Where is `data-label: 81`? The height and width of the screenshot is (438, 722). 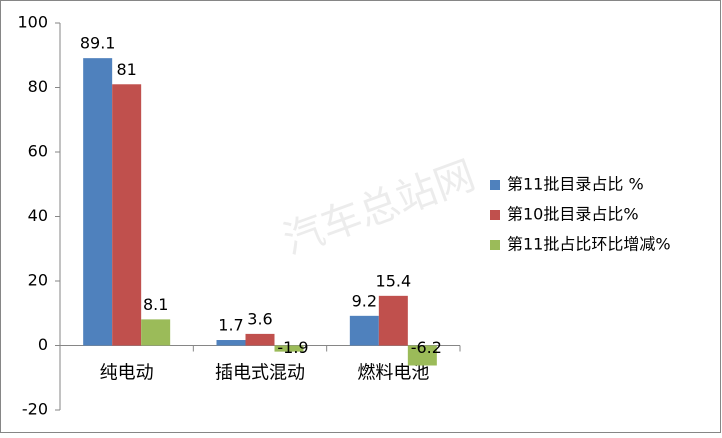 data-label: 81 is located at coordinates (126, 69).